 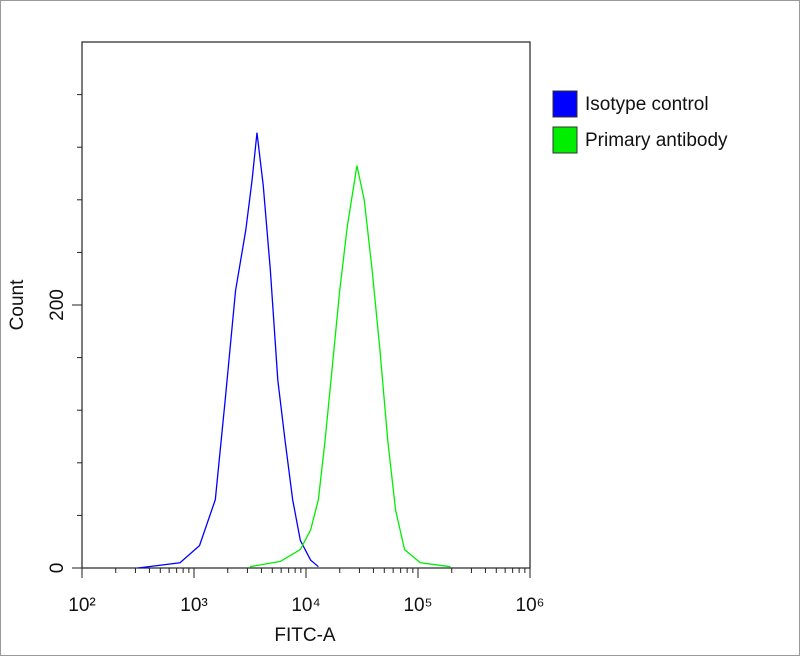 I want to click on y-axis-label: Count, so click(x=17, y=304).